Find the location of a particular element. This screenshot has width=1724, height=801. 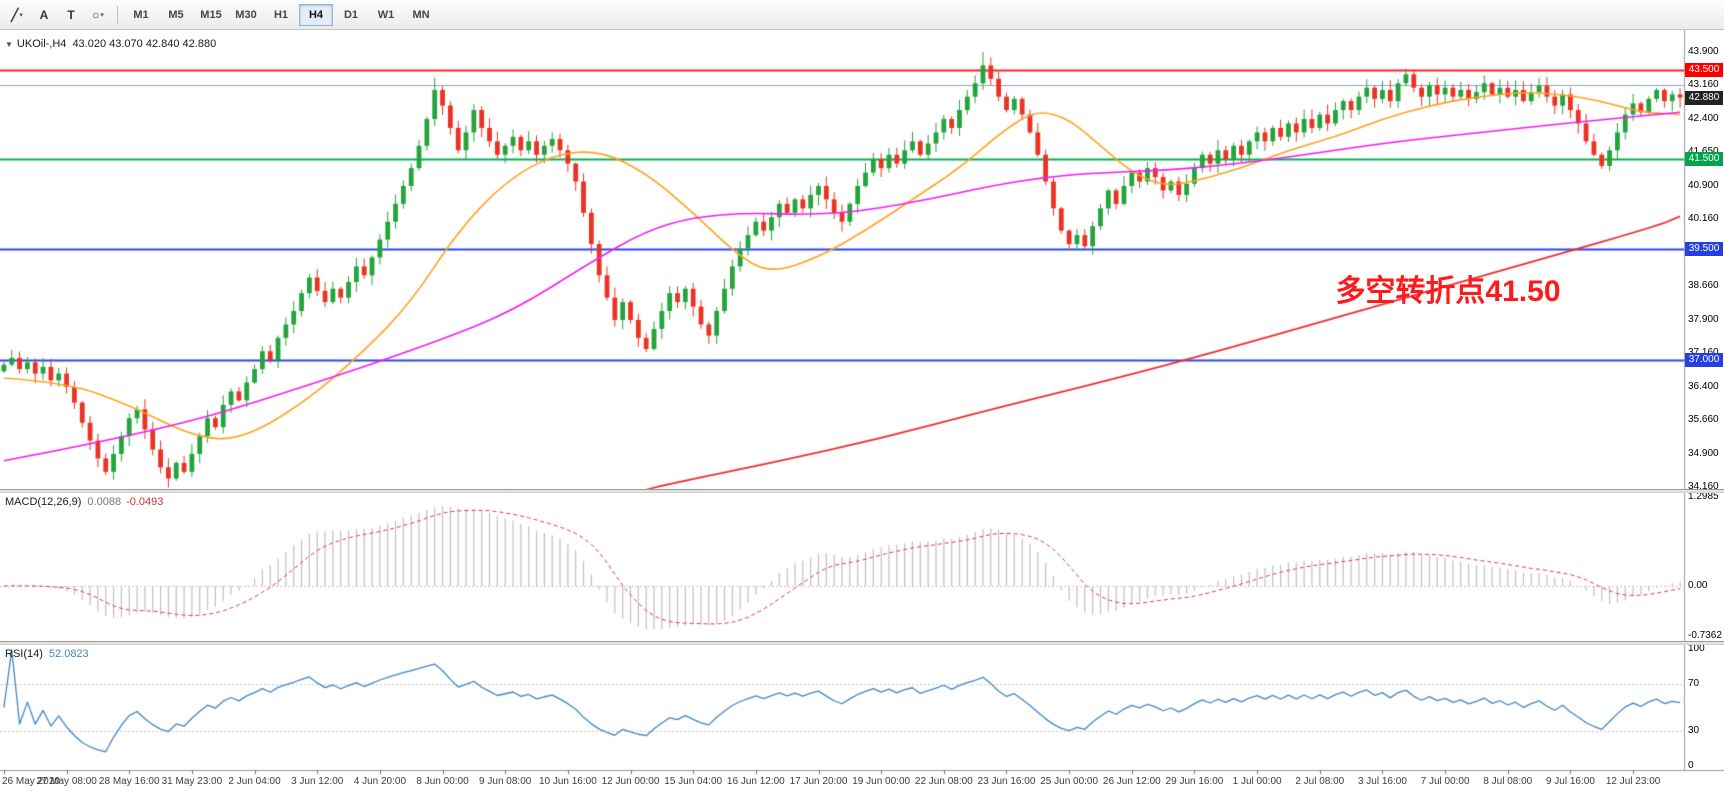

line-studies-icon: ╱ is located at coordinates (15, 14).